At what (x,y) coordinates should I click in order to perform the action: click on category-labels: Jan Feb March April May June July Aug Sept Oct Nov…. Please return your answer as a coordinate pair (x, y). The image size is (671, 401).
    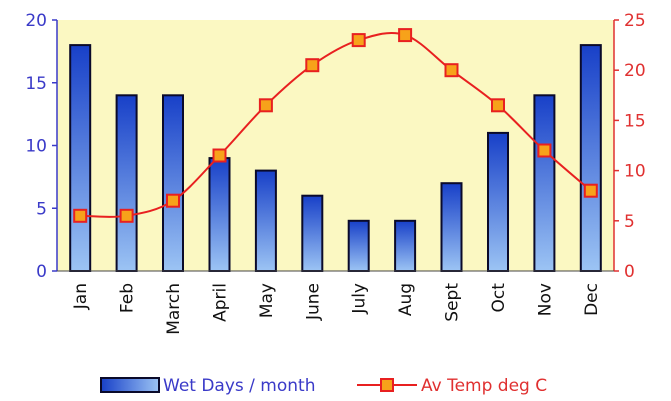
    Looking at the image, I should click on (336, 309).